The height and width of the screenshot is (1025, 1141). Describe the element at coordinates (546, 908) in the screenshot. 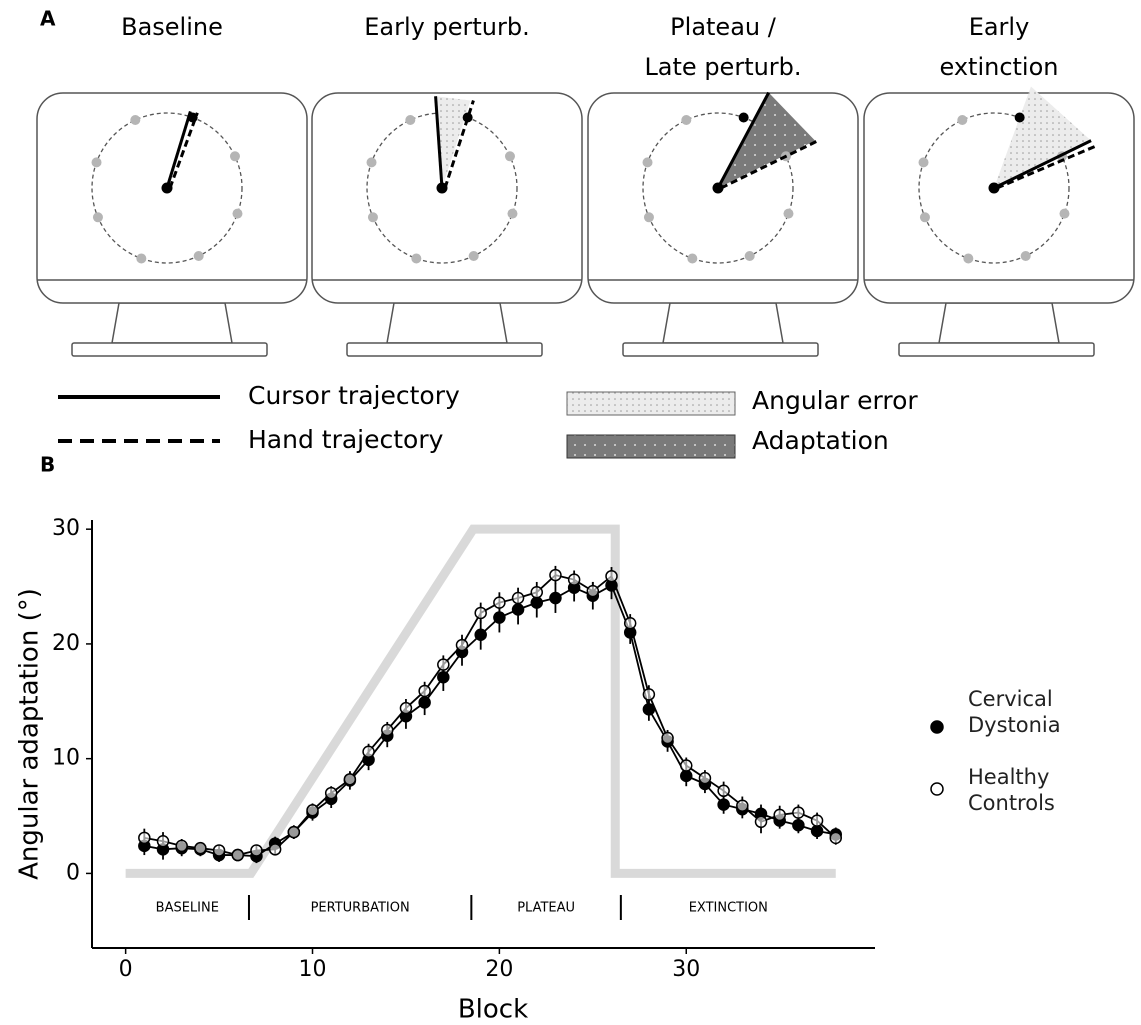

I see `phase-label: PLATEAU` at that location.